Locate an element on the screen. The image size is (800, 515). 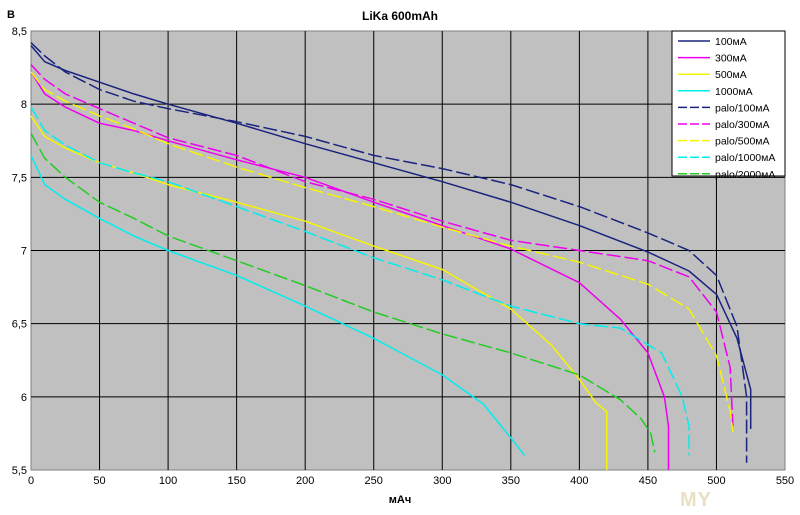
x-tick-label: 550 is located at coordinates (785, 481).